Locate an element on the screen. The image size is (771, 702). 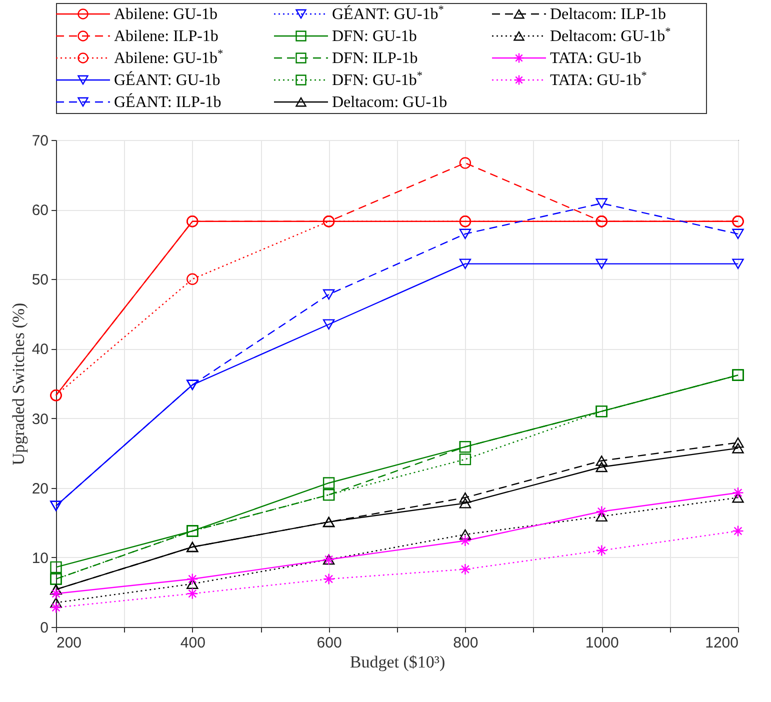
y-tick-label: 10 is located at coordinates (40, 558).